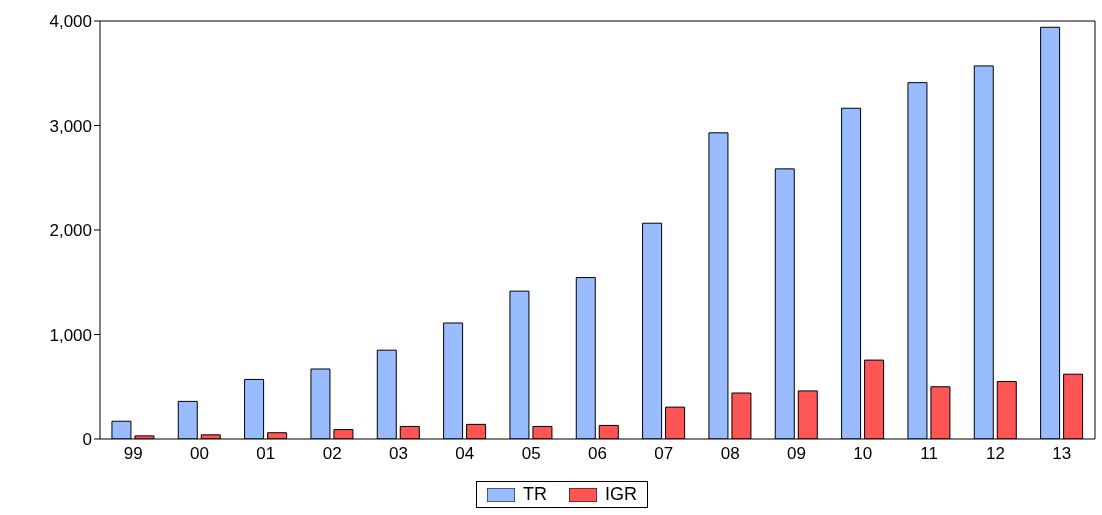  I want to click on x-tick-label: 02, so click(332, 454).